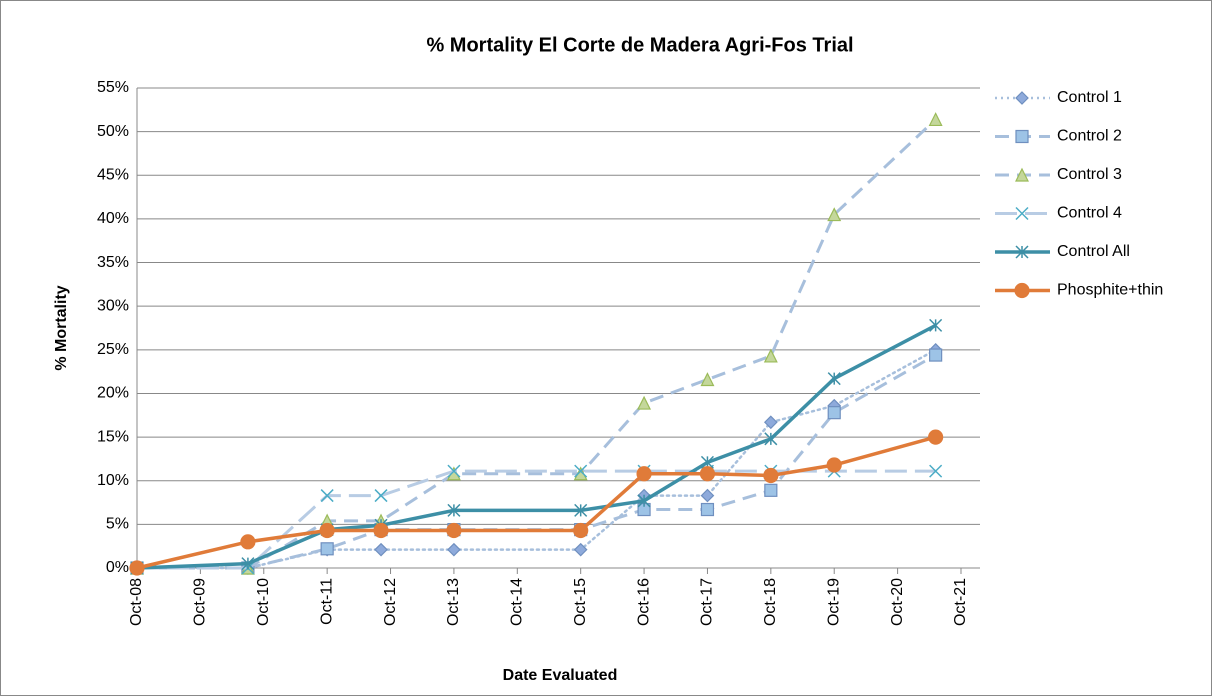 Image resolution: width=1212 pixels, height=696 pixels. Describe the element at coordinates (707, 602) in the screenshot. I see `x-tick-label: Oct-17` at that location.